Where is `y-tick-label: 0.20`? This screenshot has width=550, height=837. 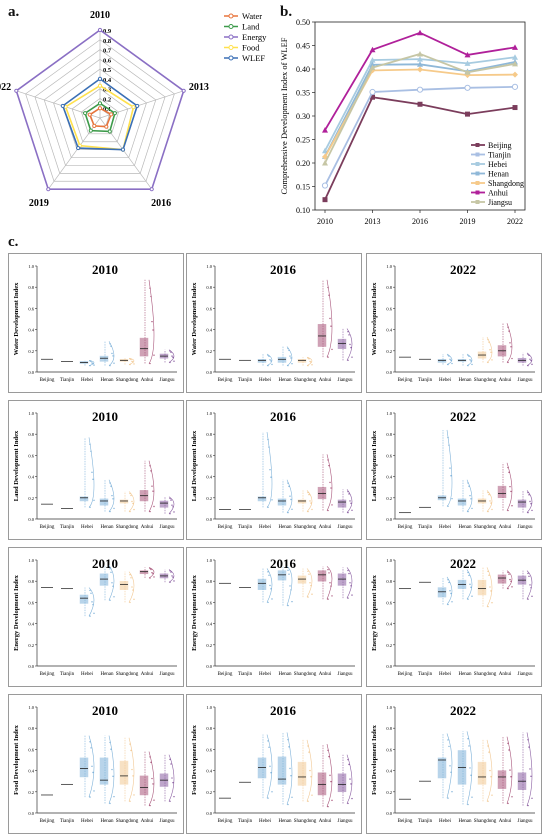 y-tick-label: 0.20 is located at coordinates (303, 163).